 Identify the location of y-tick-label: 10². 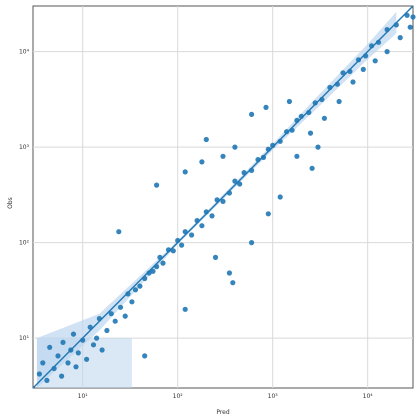
(24, 243).